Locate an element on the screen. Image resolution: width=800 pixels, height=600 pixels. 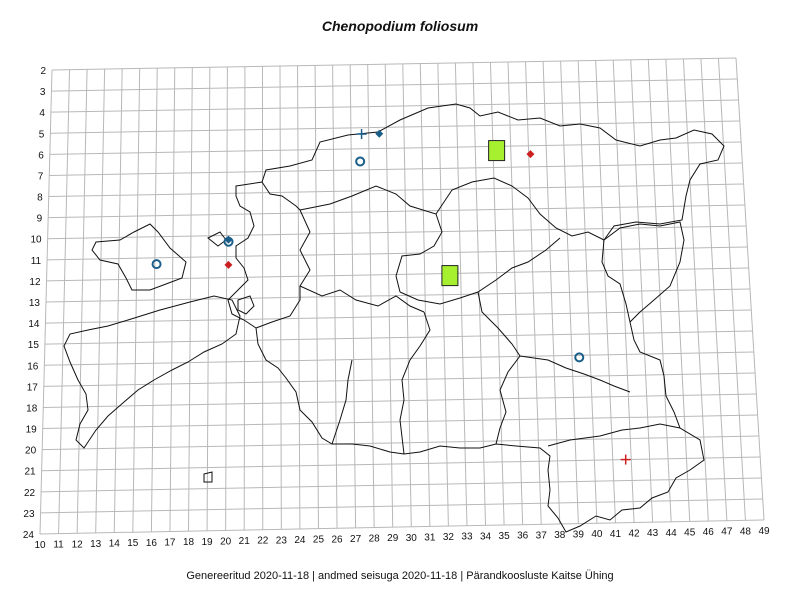
column-tick-label: 46 is located at coordinates (709, 532).